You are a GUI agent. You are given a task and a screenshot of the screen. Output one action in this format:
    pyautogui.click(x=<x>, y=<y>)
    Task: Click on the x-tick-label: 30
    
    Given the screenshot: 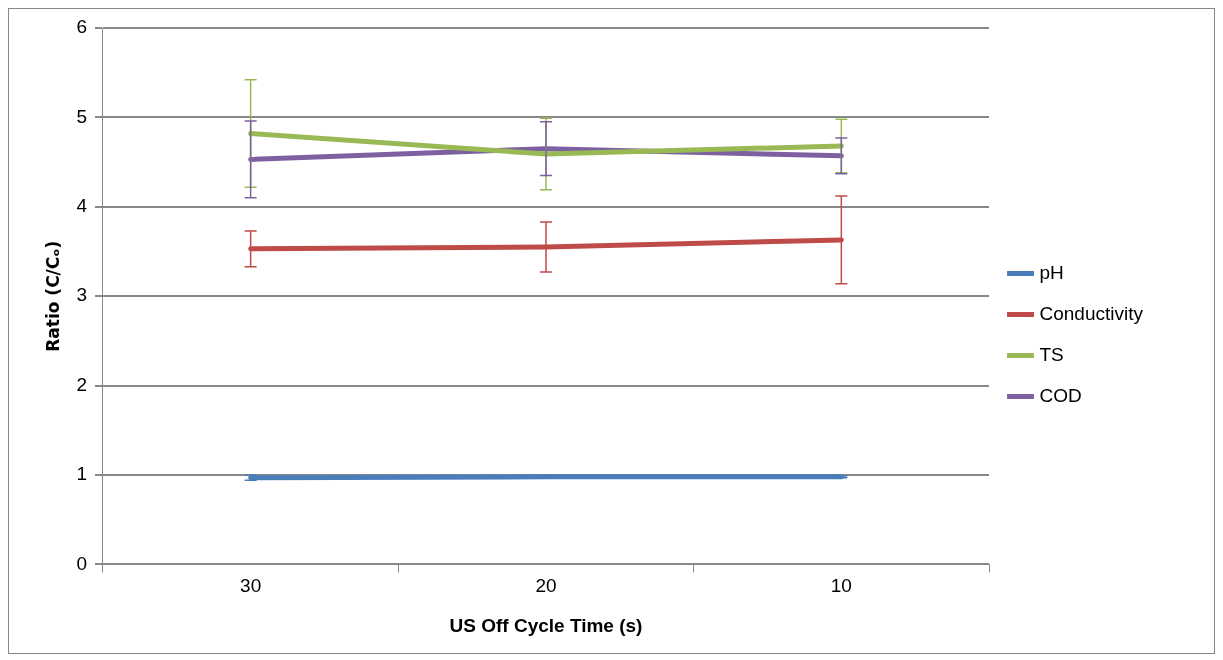 What is the action you would take?
    pyautogui.click(x=251, y=586)
    